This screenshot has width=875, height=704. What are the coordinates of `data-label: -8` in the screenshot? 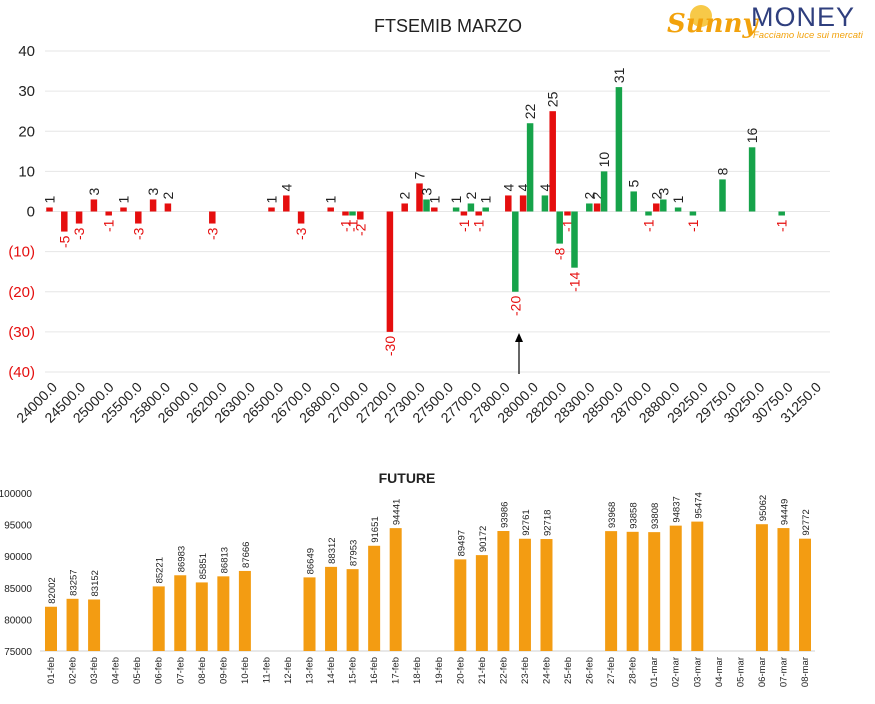 It's located at (560, 253).